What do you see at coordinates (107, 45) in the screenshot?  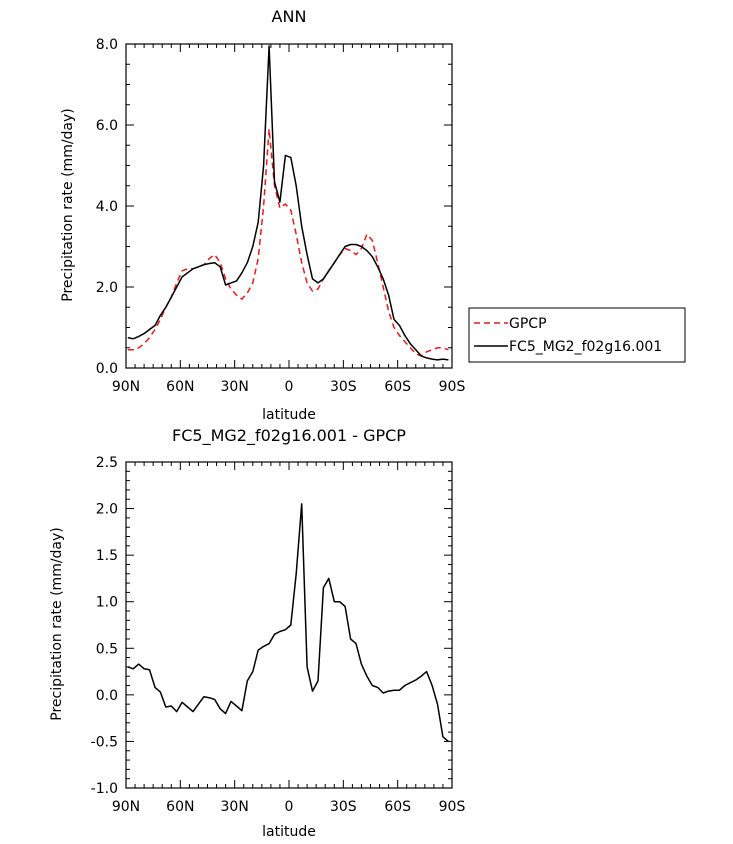 I see `y-tick-label: 8.0` at bounding box center [107, 45].